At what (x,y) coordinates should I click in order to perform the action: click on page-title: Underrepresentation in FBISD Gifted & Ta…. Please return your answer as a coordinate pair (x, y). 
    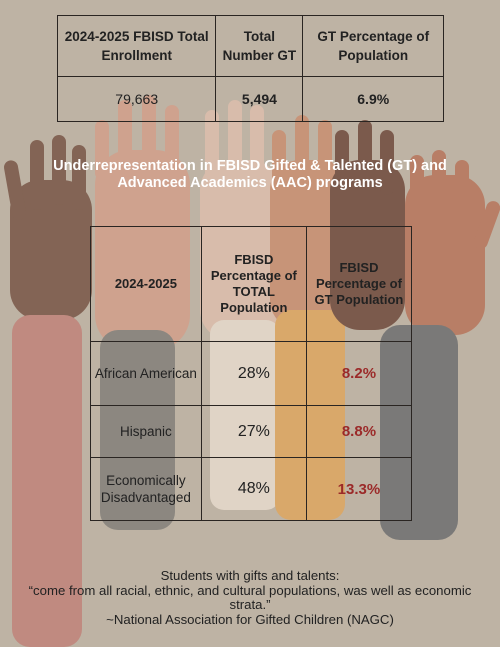
    Looking at the image, I should click on (250, 174).